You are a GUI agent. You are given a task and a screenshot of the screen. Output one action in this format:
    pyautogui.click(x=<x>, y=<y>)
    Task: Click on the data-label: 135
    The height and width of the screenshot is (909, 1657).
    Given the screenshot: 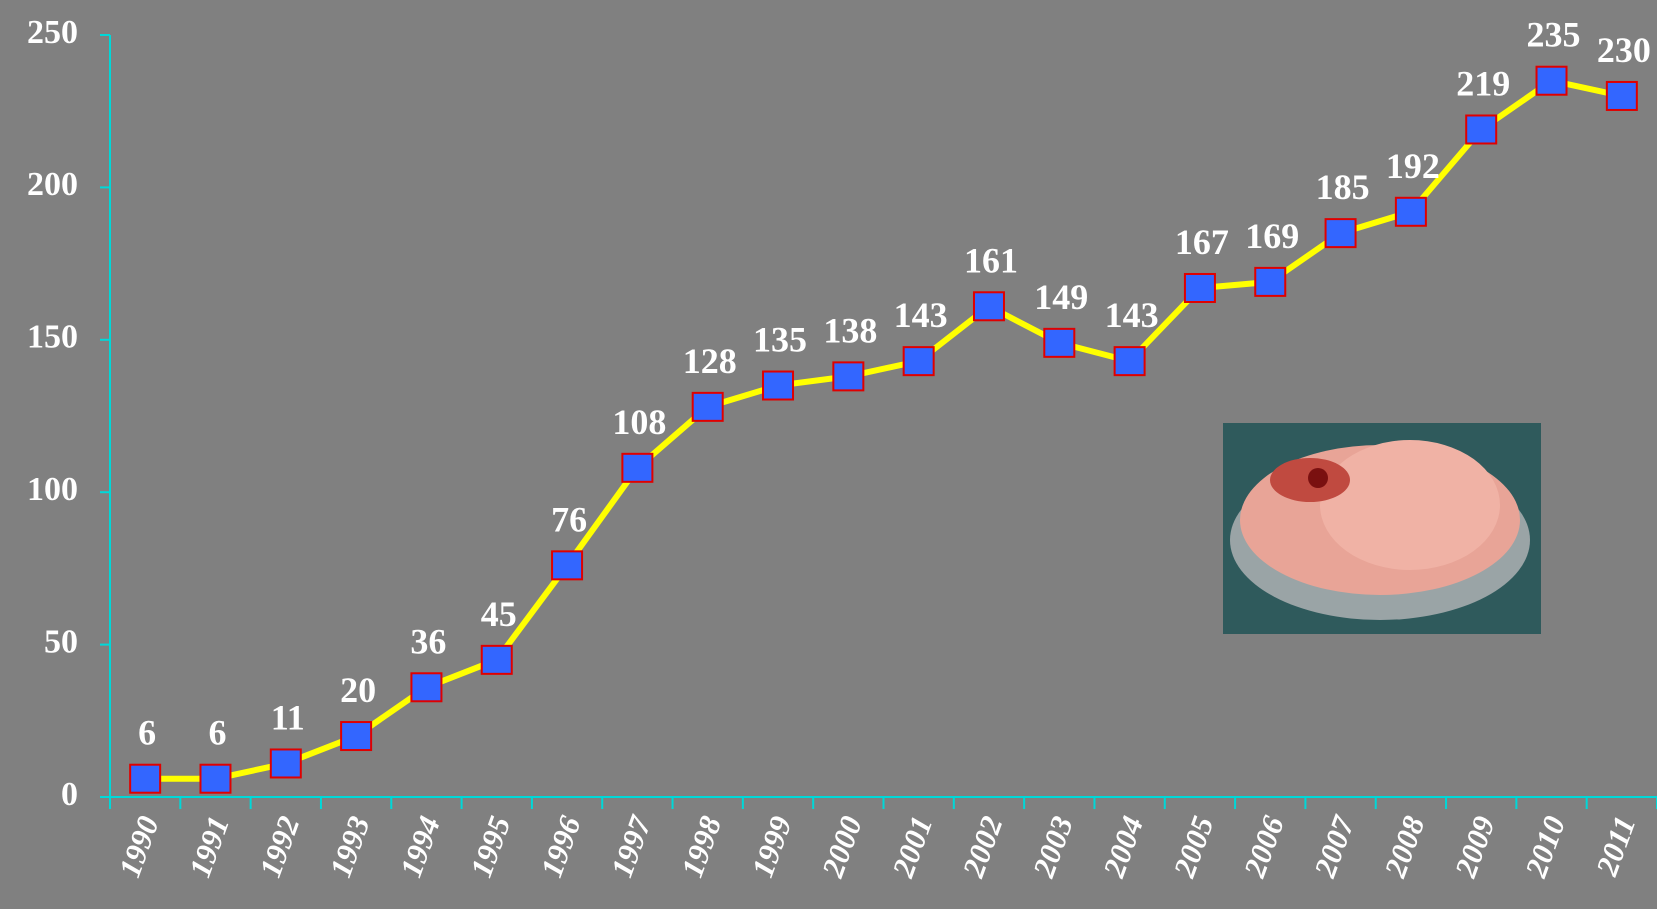 What is the action you would take?
    pyautogui.click(x=780, y=340)
    